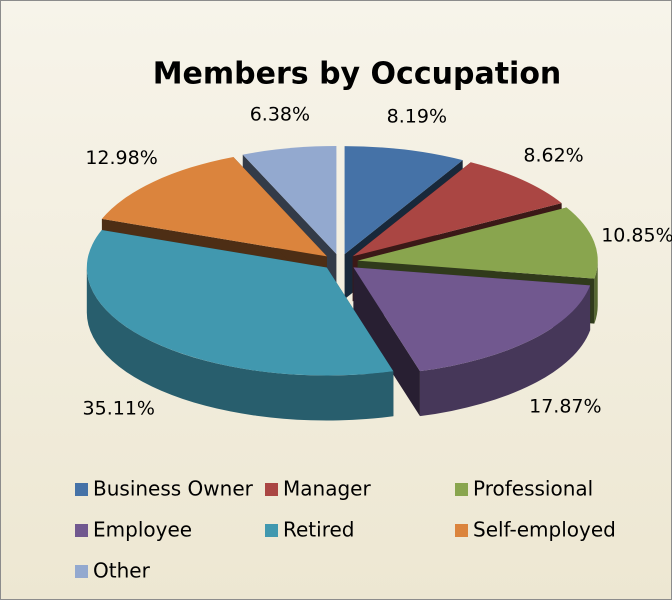 The width and height of the screenshot is (672, 600). I want to click on legend-label: Other, so click(122, 571).